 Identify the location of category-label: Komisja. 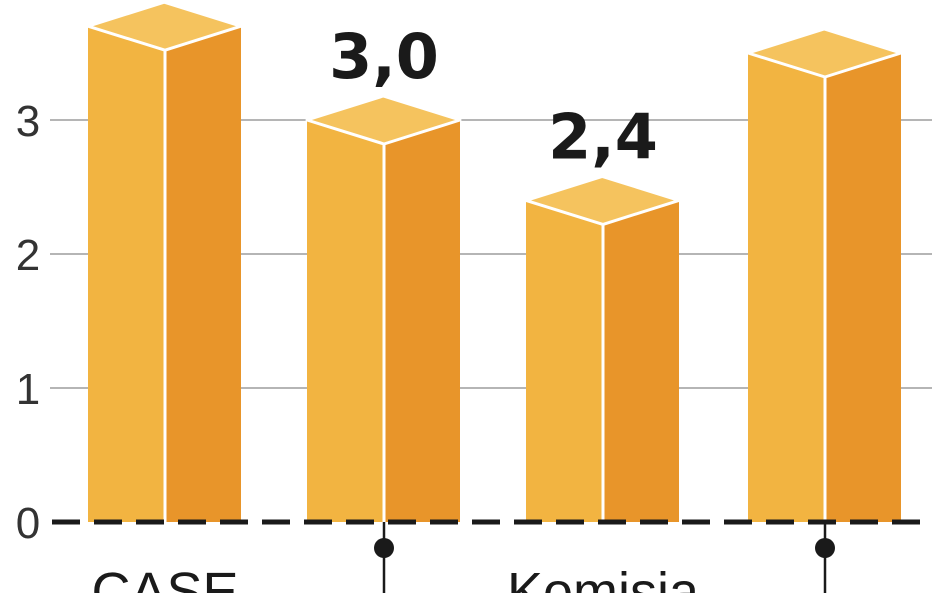
(603, 577).